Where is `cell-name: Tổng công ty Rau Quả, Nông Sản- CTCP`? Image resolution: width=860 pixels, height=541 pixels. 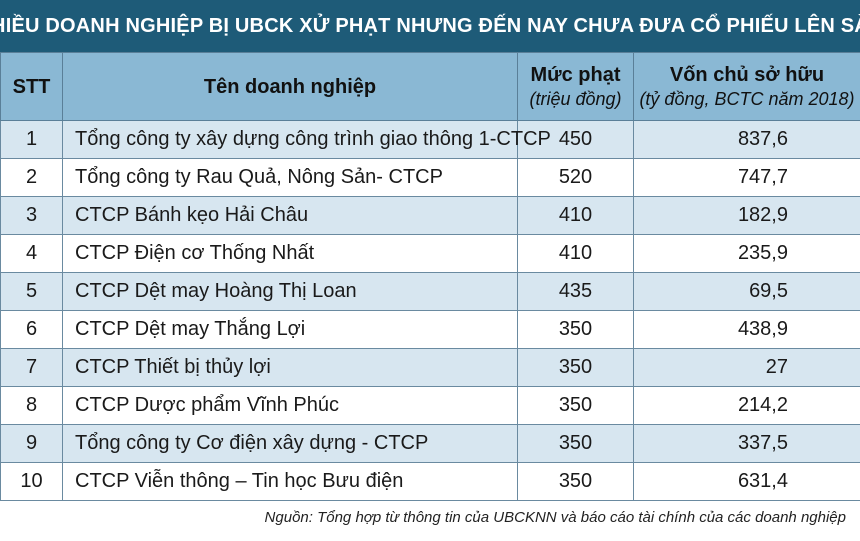
cell-name: Tổng công ty Rau Quả, Nông Sản- CTCP is located at coordinates (290, 177).